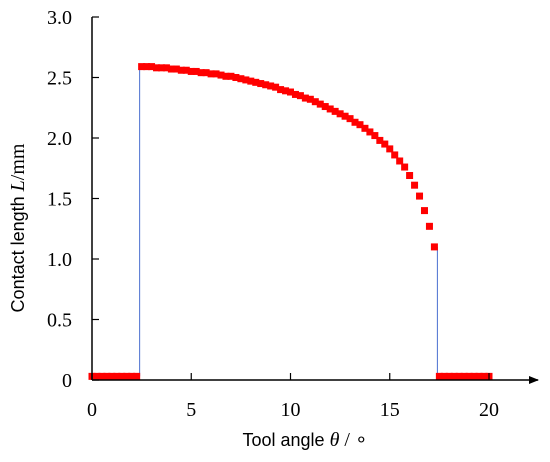 This screenshot has width=550, height=462. Describe the element at coordinates (191, 410) in the screenshot. I see `x-tick-label: 5` at that location.